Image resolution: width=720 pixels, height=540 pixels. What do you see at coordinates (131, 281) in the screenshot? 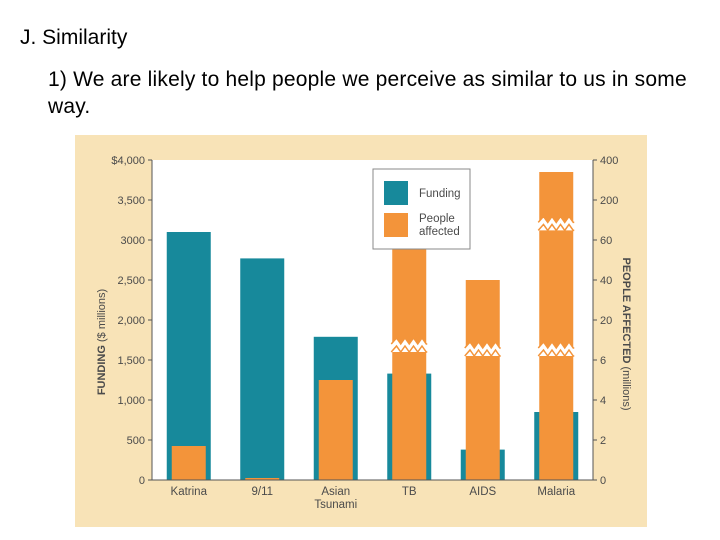
I see `y-tick-label-left: 2,500` at bounding box center [131, 281].